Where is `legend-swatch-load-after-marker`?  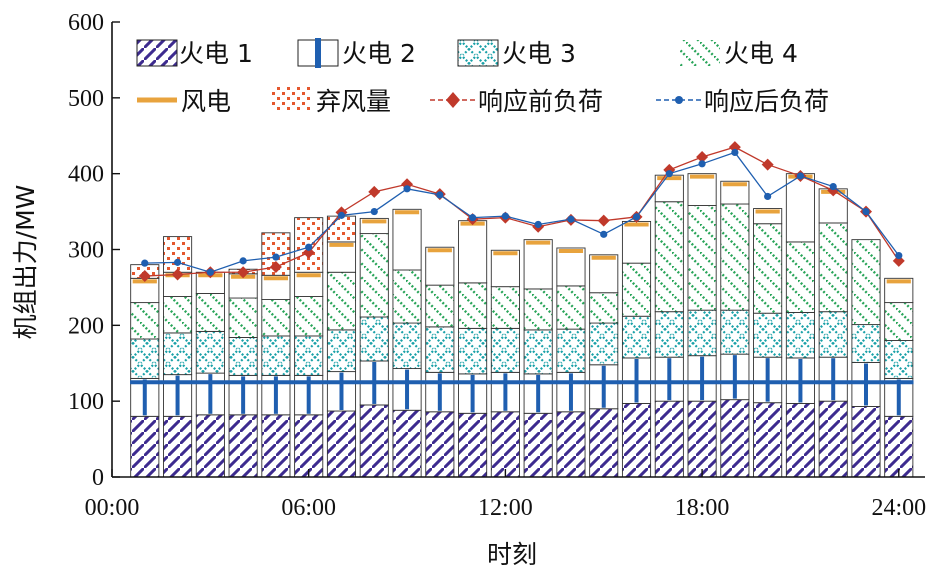 legend-swatch-load-after-marker is located at coordinates (679, 100).